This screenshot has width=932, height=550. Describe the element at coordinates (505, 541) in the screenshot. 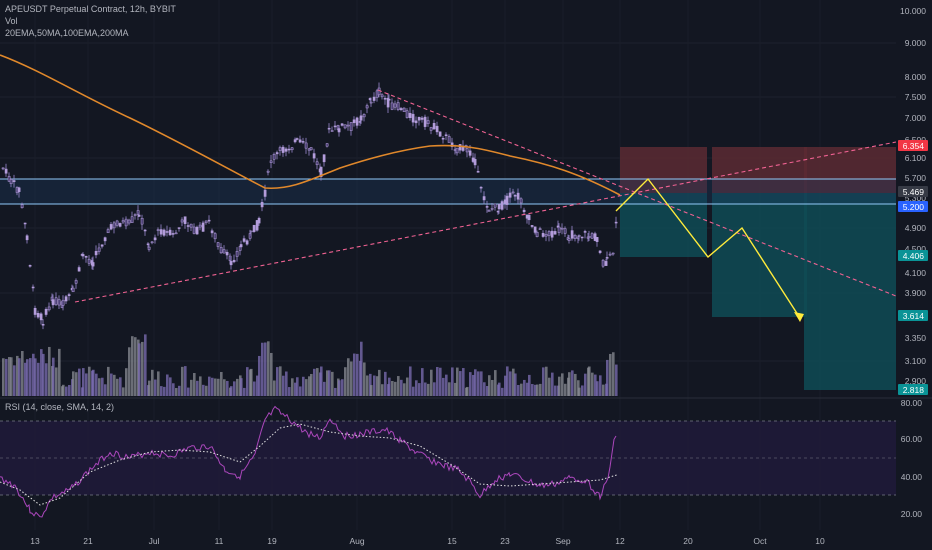

I see `time-tick-label: 23` at that location.